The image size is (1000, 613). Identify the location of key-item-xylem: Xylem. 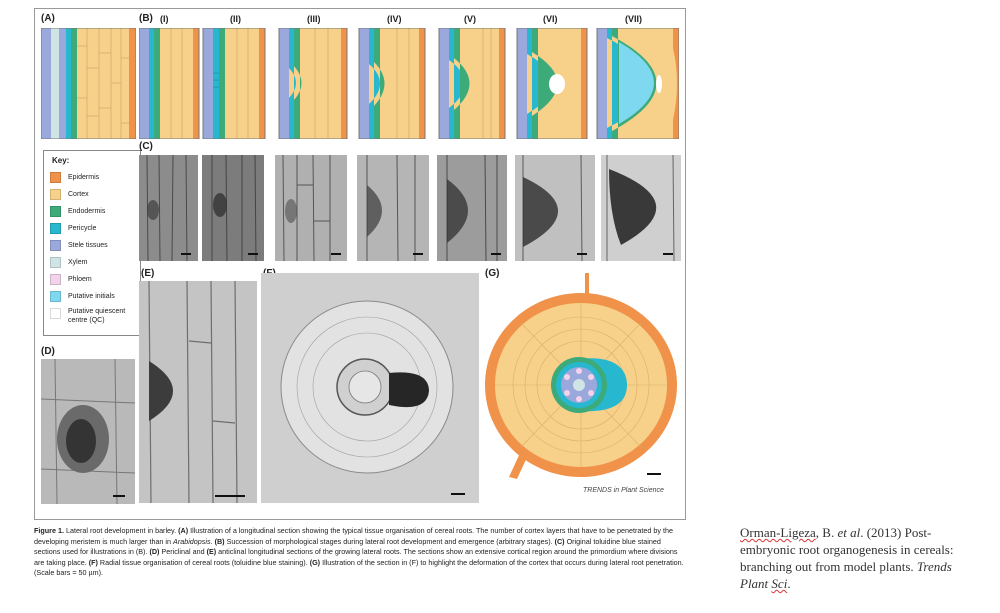
(68, 262).